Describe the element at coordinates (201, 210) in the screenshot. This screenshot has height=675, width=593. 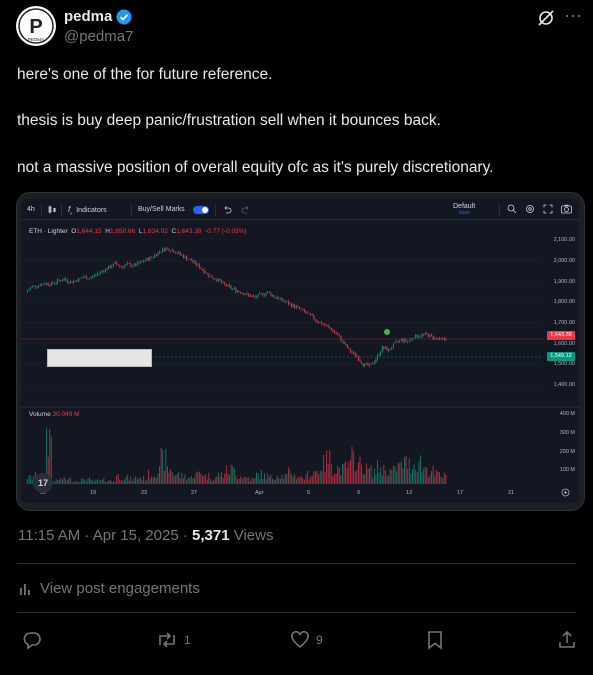
I see `buysell-toggle` at that location.